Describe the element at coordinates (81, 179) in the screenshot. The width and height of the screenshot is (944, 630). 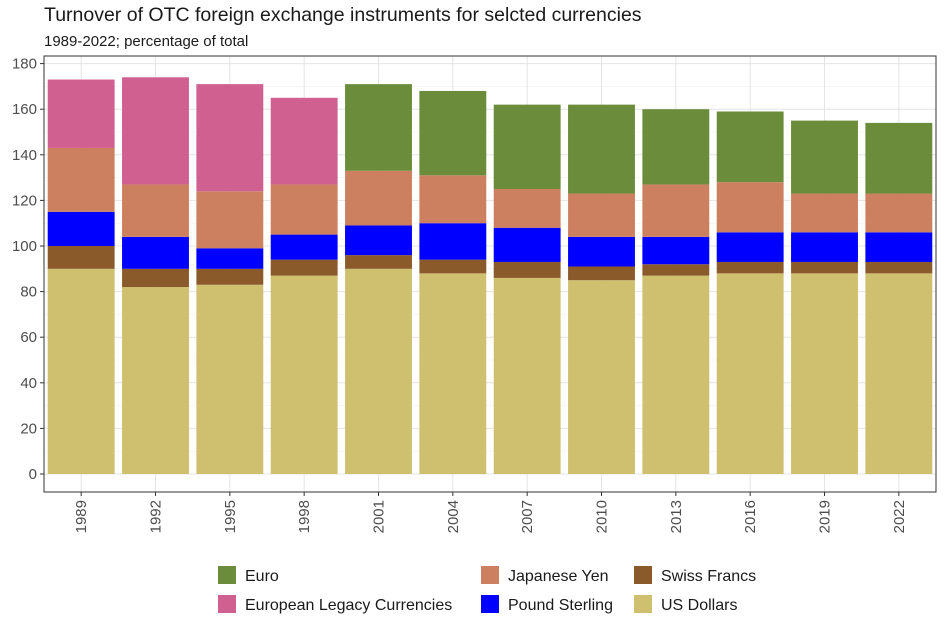
I see `bar-japanese-yen-1989` at that location.